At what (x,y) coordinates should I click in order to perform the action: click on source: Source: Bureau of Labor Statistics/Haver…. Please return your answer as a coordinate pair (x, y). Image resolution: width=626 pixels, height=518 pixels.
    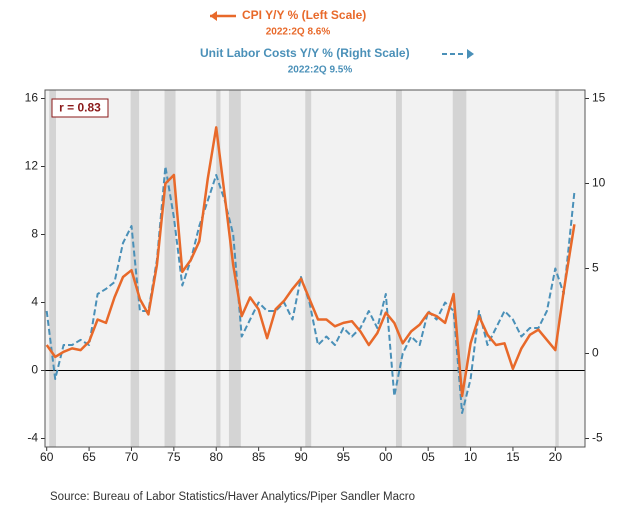
    Looking at the image, I should click on (232, 497).